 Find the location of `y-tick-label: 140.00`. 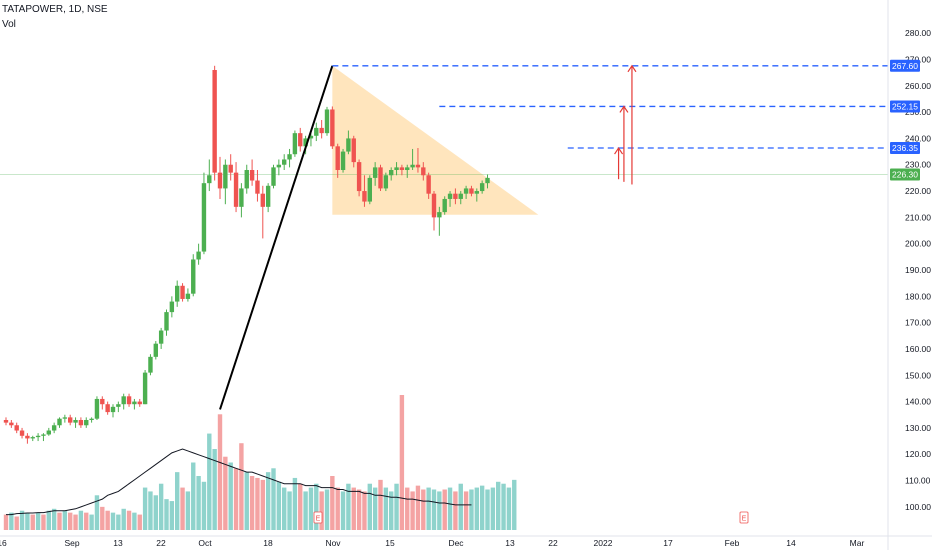

y-tick-label: 140.00 is located at coordinates (918, 402).